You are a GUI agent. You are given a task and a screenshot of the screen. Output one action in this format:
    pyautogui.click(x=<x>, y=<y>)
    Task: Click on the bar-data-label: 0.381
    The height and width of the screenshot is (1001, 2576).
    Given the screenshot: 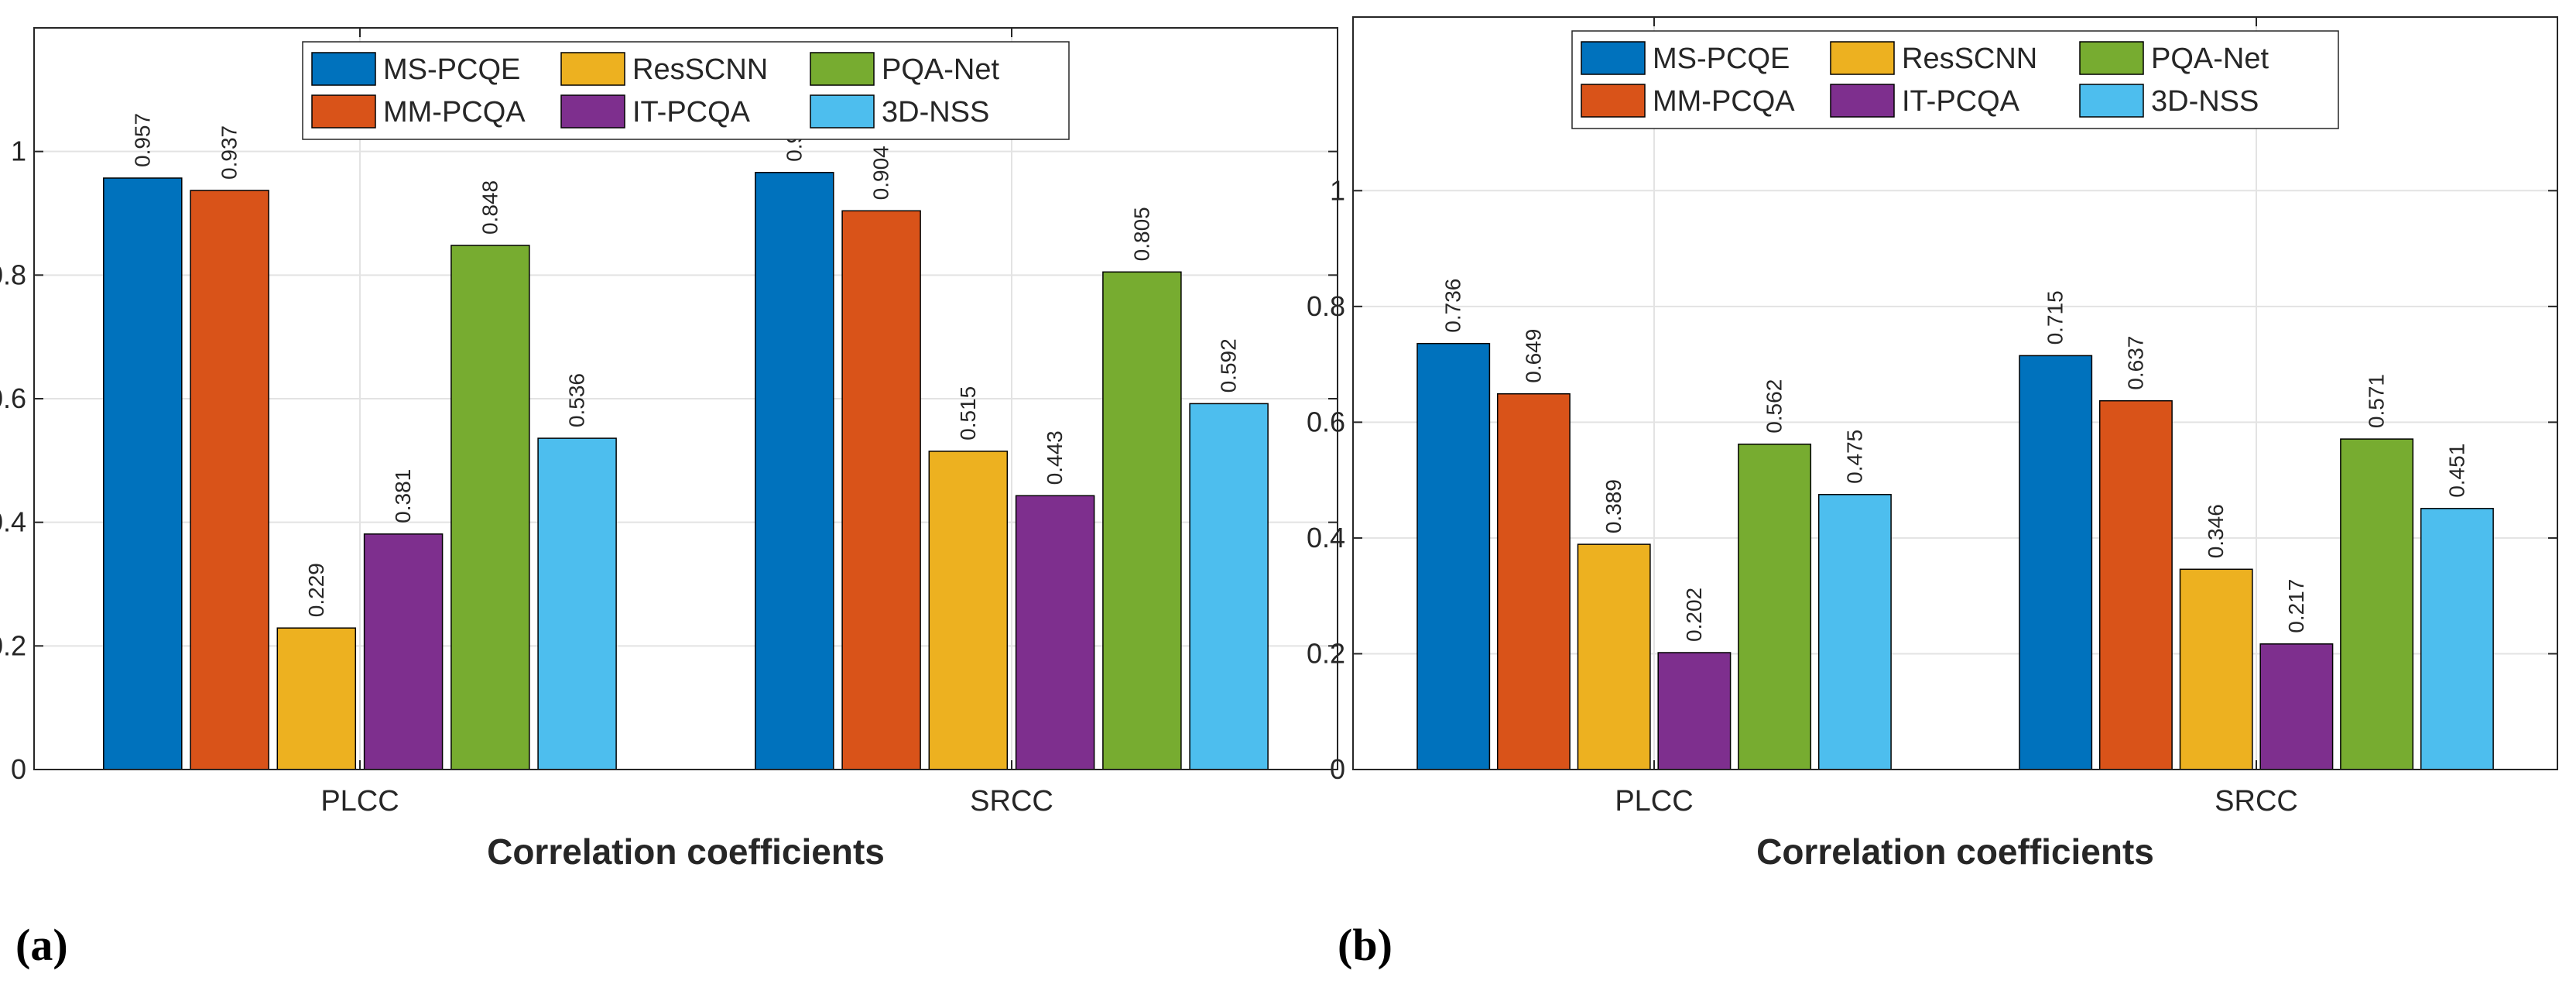 What is the action you would take?
    pyautogui.click(x=403, y=496)
    